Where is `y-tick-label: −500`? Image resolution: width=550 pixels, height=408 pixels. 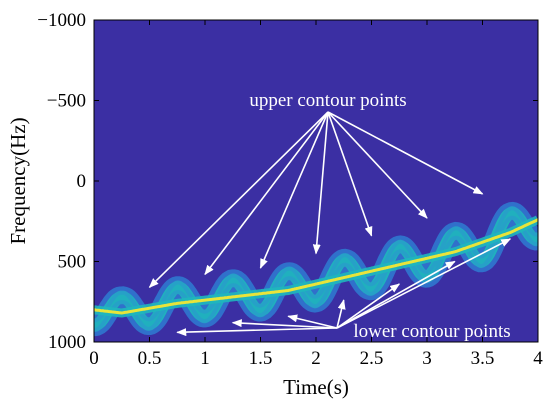 y-tick-label: −500 is located at coordinates (66, 101).